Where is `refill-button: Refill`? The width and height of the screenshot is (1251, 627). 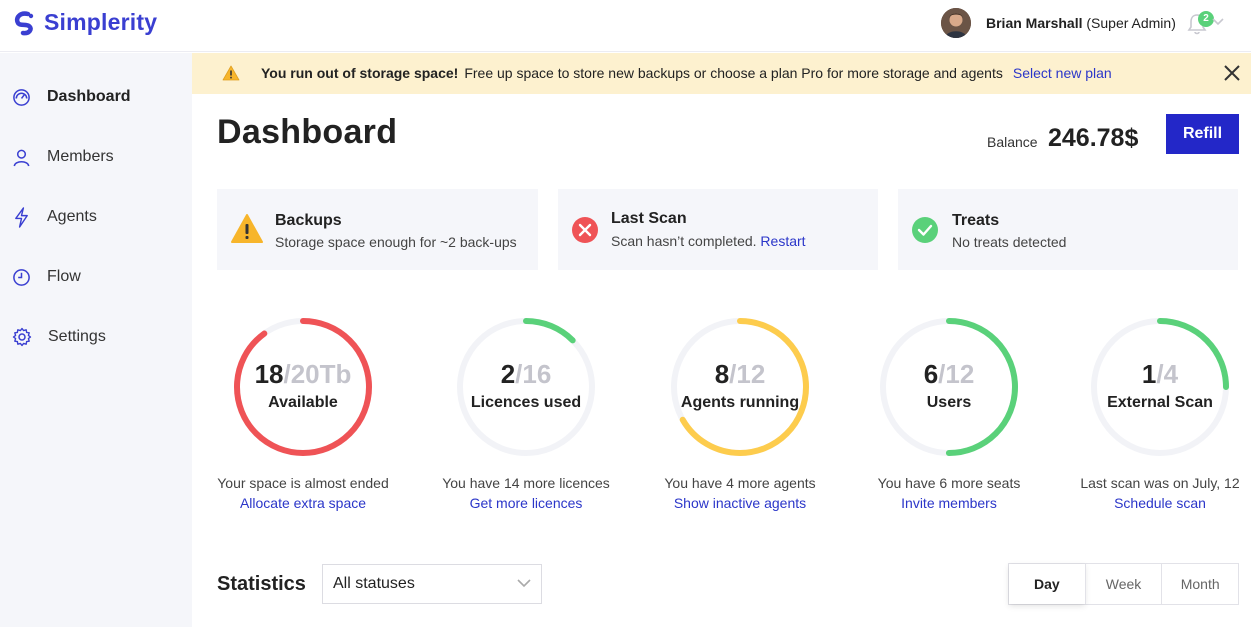
refill-button: Refill is located at coordinates (1202, 134).